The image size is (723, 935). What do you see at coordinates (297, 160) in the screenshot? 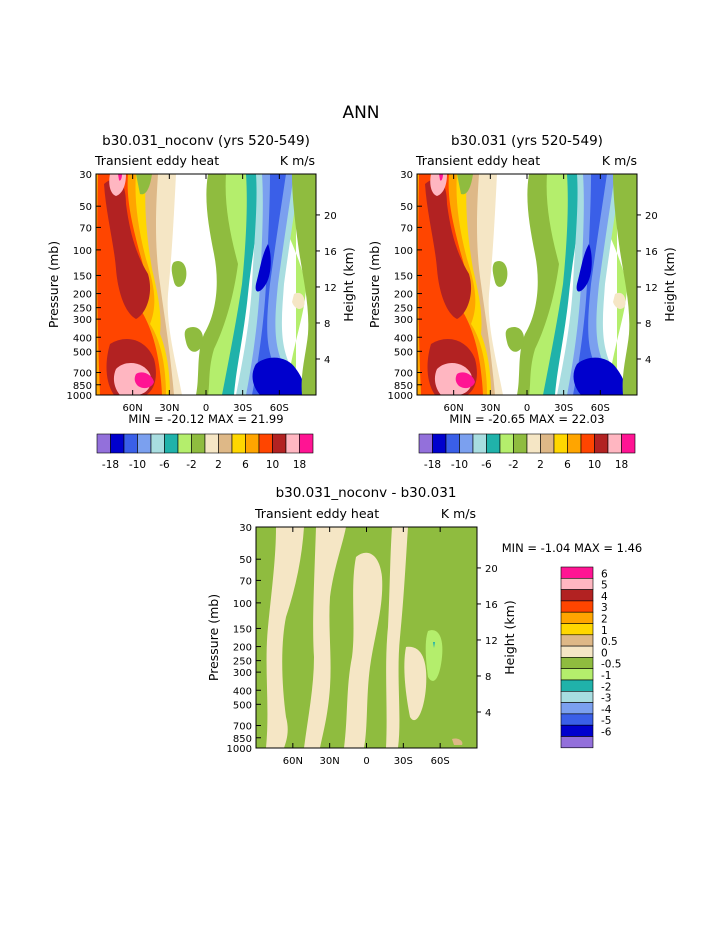
I see `panel-units: K m/s` at bounding box center [297, 160].